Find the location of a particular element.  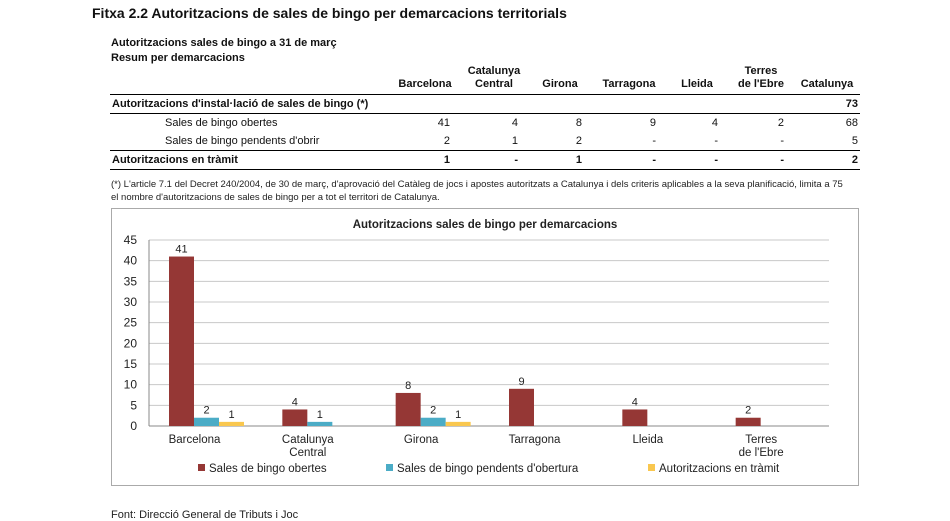

table-cell: 9 is located at coordinates (652, 122).